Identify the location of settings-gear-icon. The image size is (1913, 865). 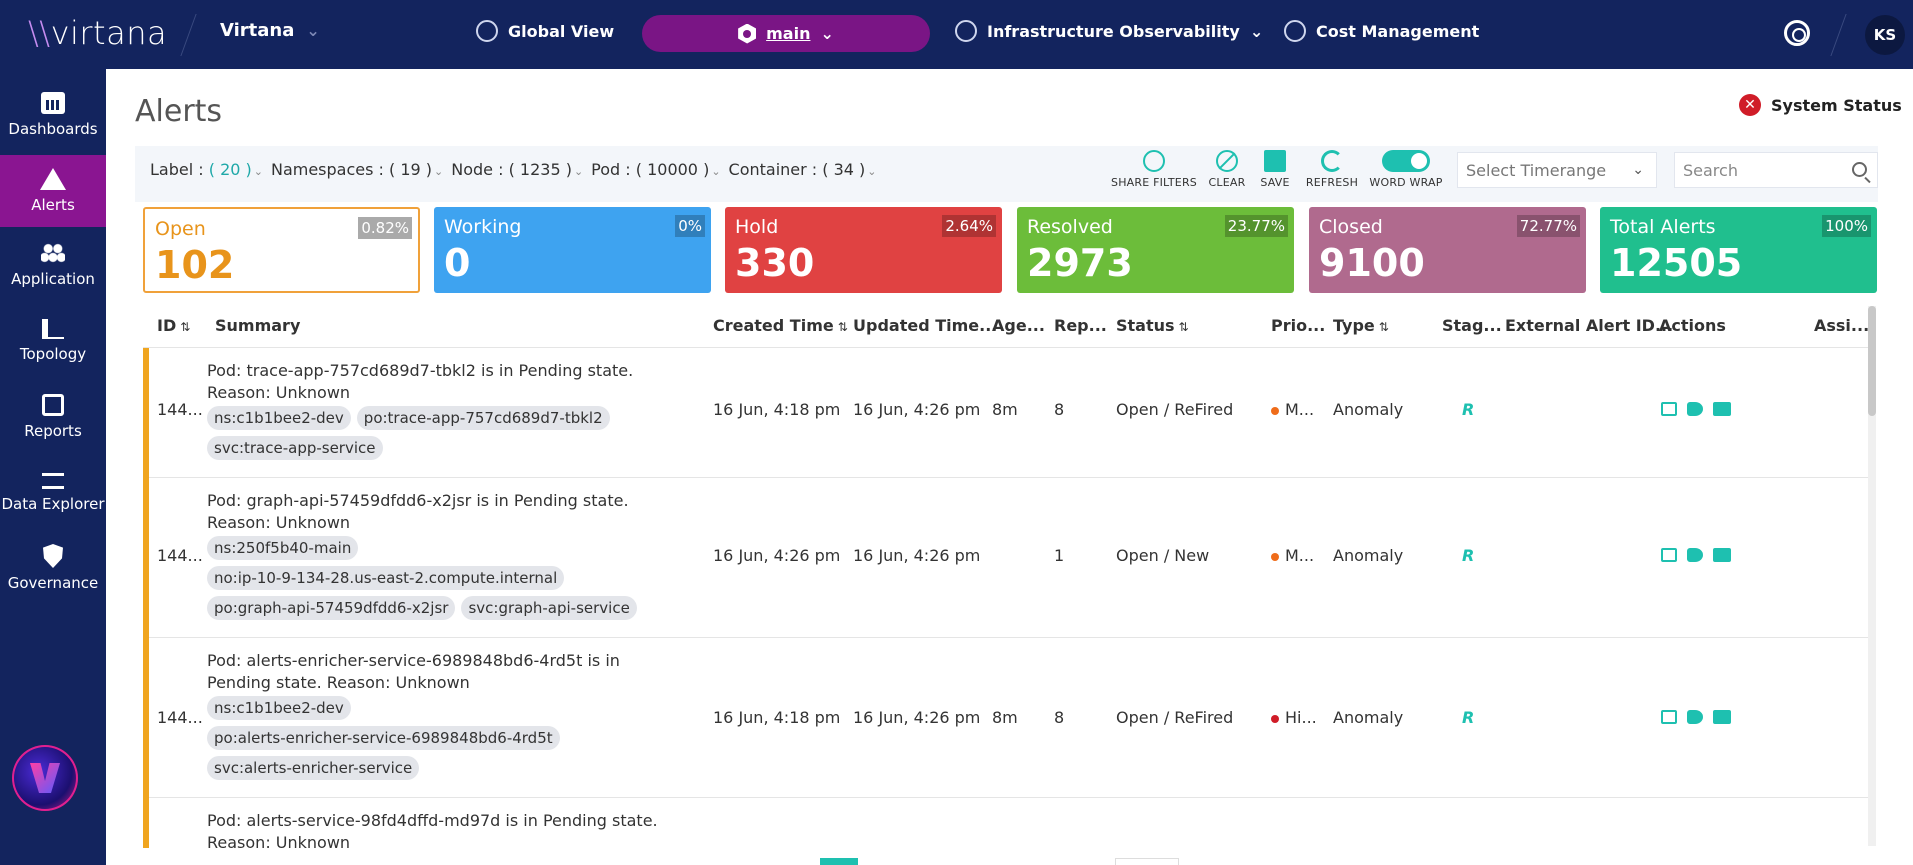
(1797, 33).